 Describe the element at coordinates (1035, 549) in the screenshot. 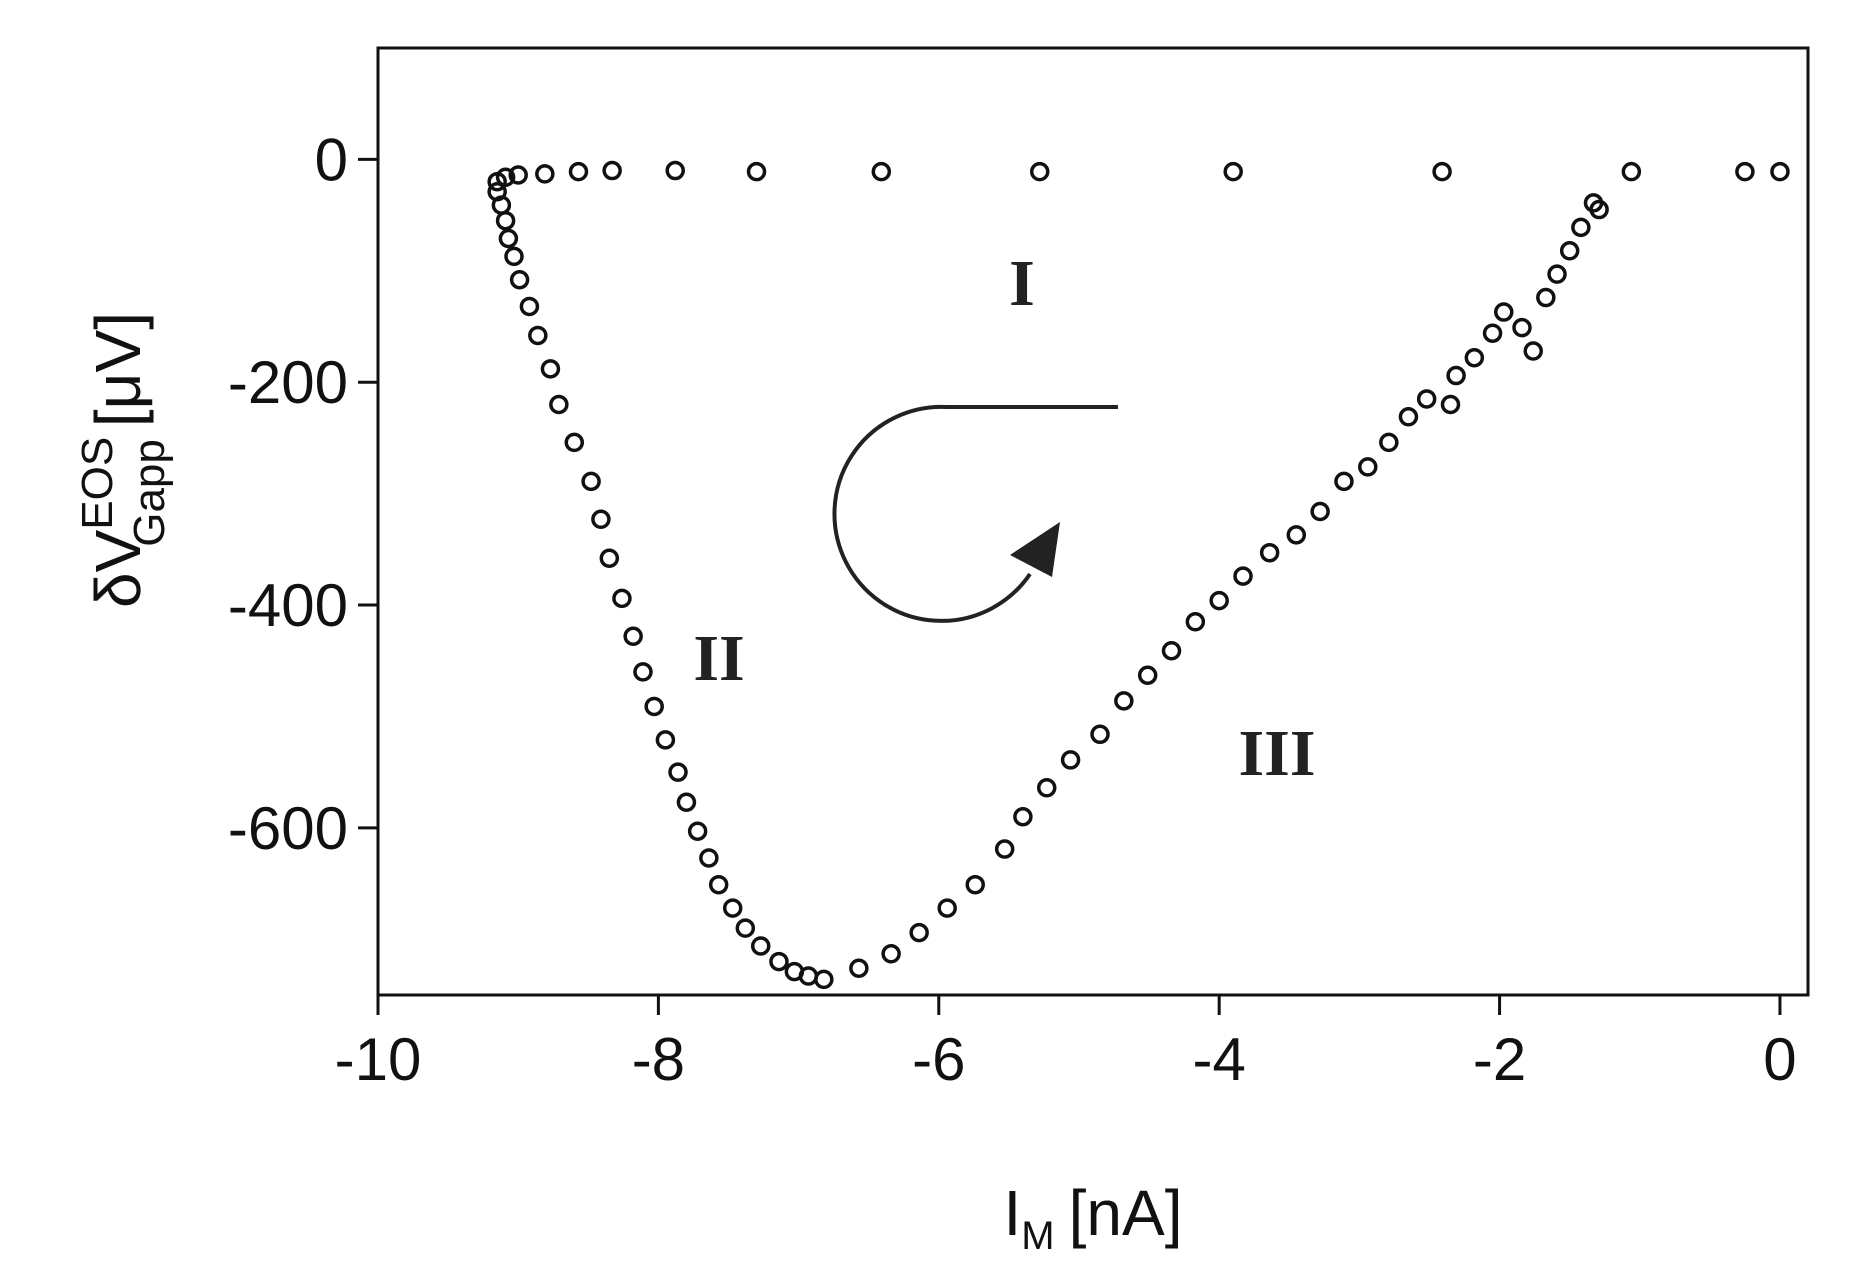

I see `arrow-head` at that location.